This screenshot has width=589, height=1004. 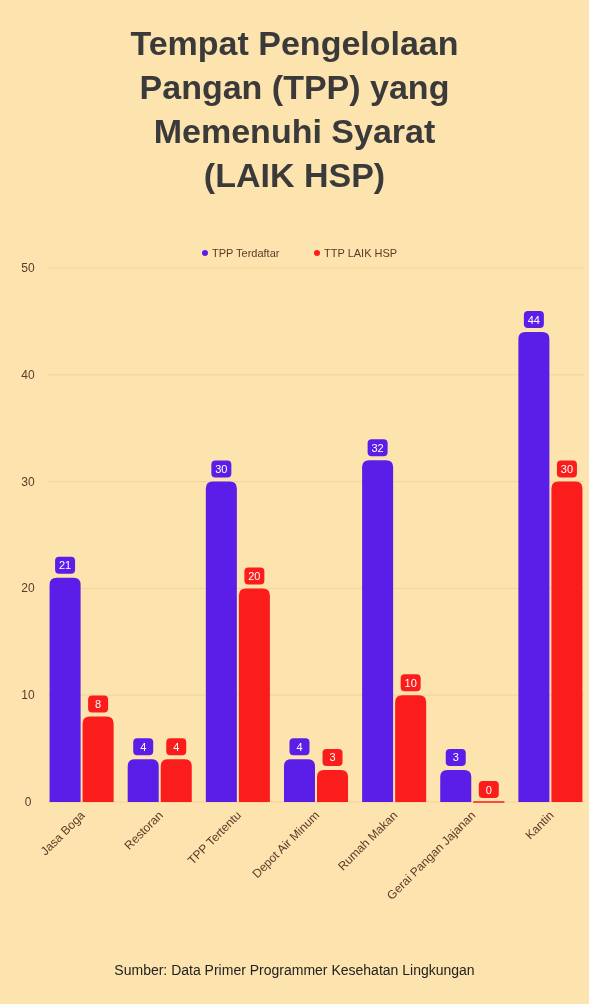 I want to click on y-tick-label: 30, so click(x=28, y=481).